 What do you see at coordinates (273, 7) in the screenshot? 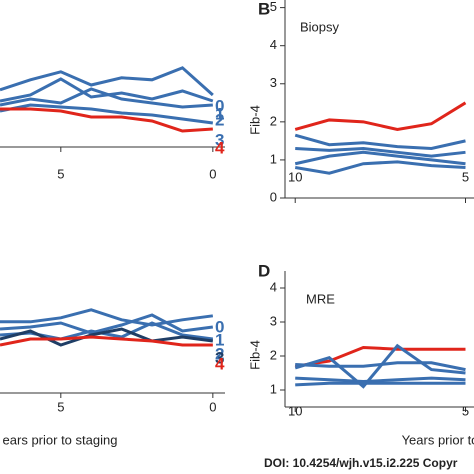
I see `y-tick-label: 5` at bounding box center [273, 7].